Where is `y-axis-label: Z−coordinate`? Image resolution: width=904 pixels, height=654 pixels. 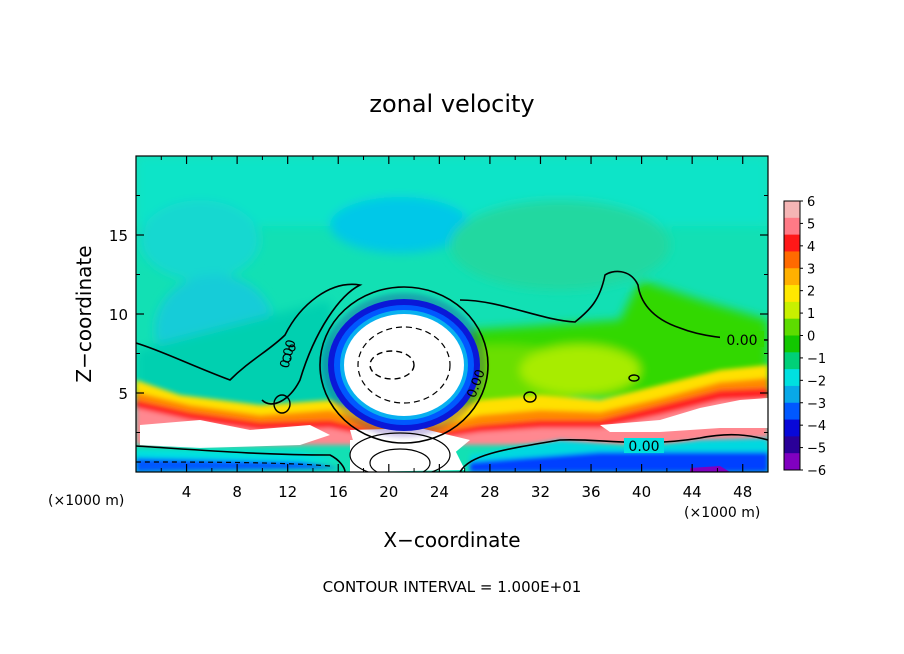 y-axis-label: Z−coordinate is located at coordinates (84, 313).